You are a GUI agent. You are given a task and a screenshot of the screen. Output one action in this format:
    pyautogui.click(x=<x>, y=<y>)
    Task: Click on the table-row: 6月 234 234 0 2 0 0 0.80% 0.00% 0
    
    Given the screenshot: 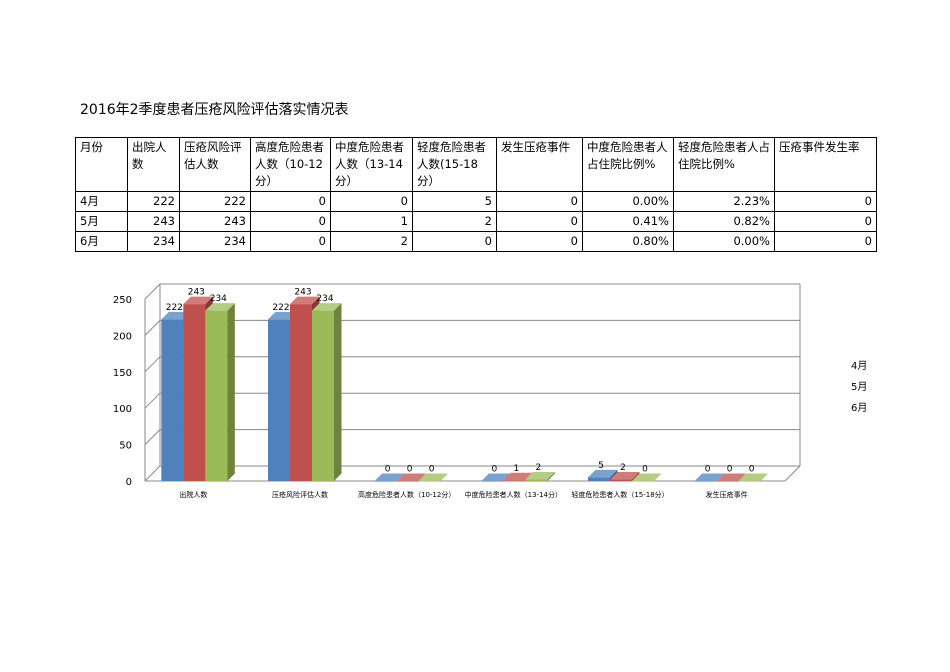 What is the action you would take?
    pyautogui.click(x=476, y=241)
    